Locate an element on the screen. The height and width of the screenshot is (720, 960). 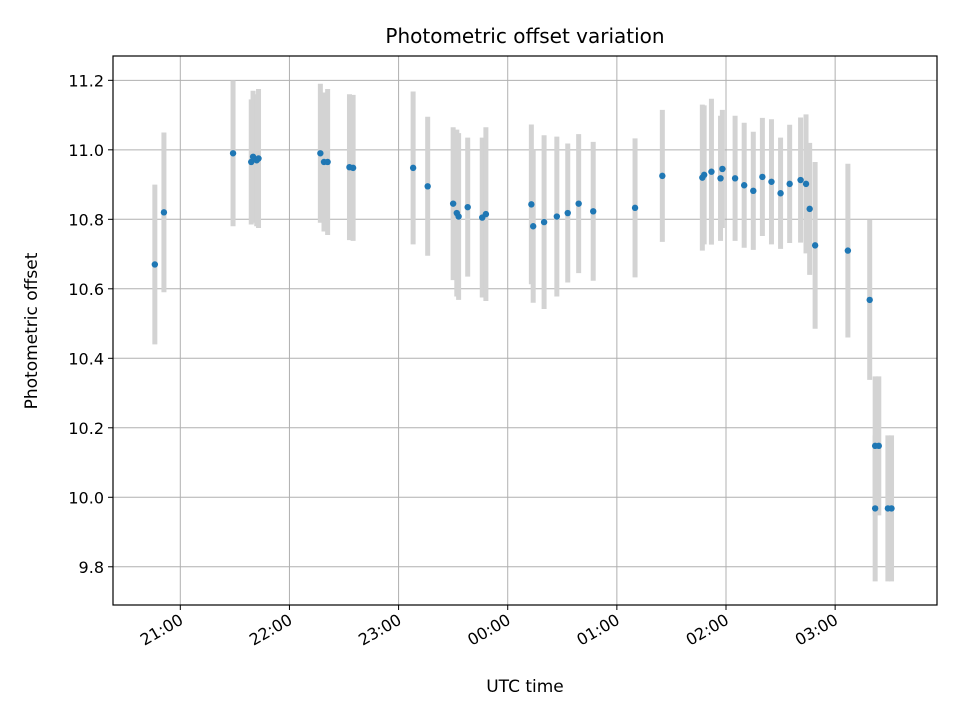
chart-title: Photometric offset variation is located at coordinates (524, 36).